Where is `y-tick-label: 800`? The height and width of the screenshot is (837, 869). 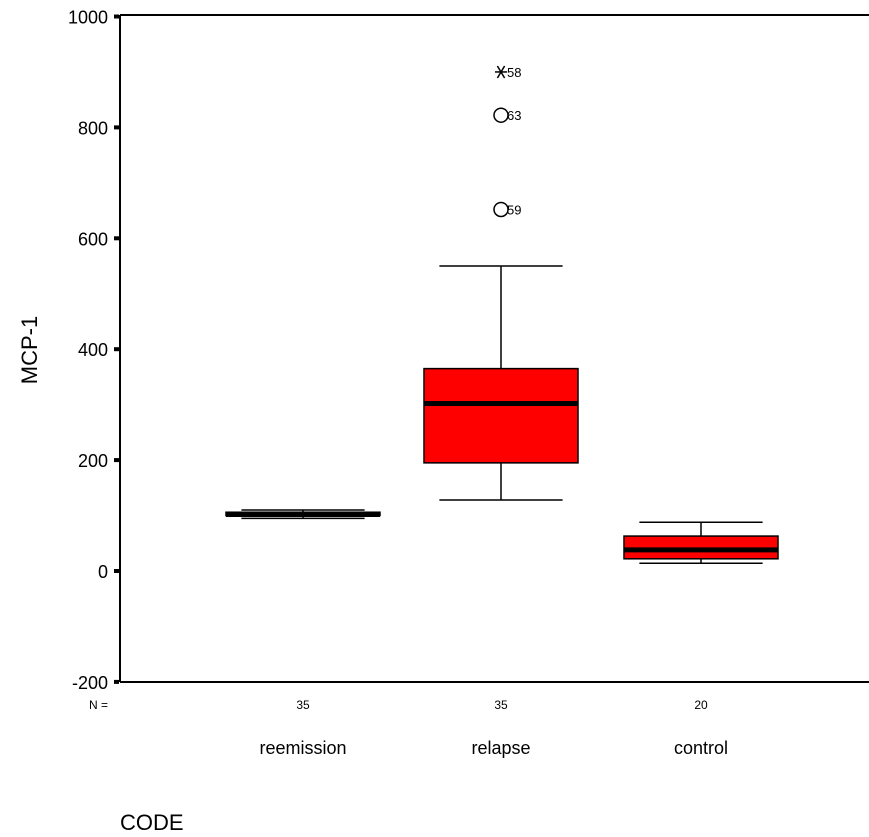
y-tick-label: 800 is located at coordinates (93, 128).